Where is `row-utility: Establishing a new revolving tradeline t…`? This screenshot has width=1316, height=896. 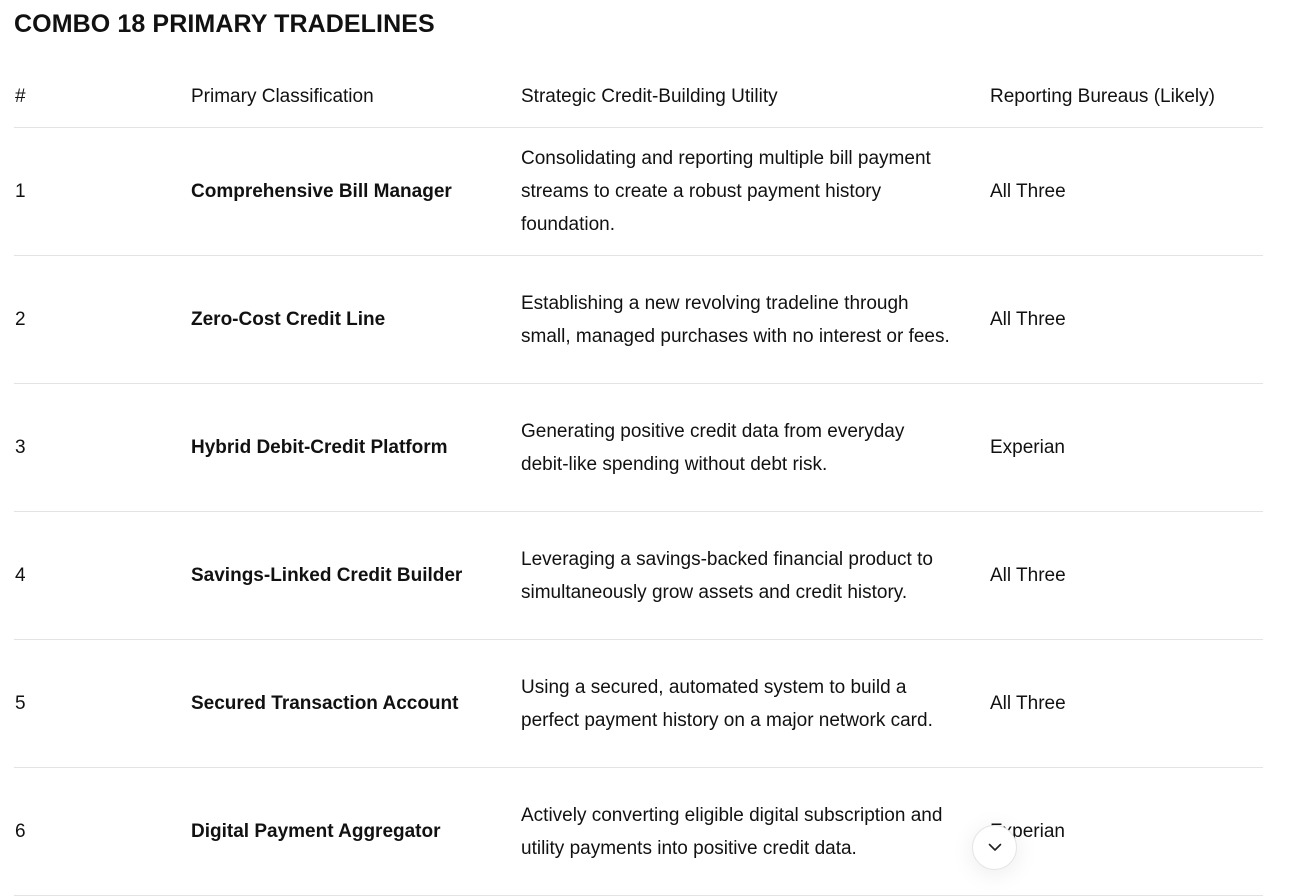
row-utility: Establishing a new revolving tradeline t… is located at coordinates (735, 319).